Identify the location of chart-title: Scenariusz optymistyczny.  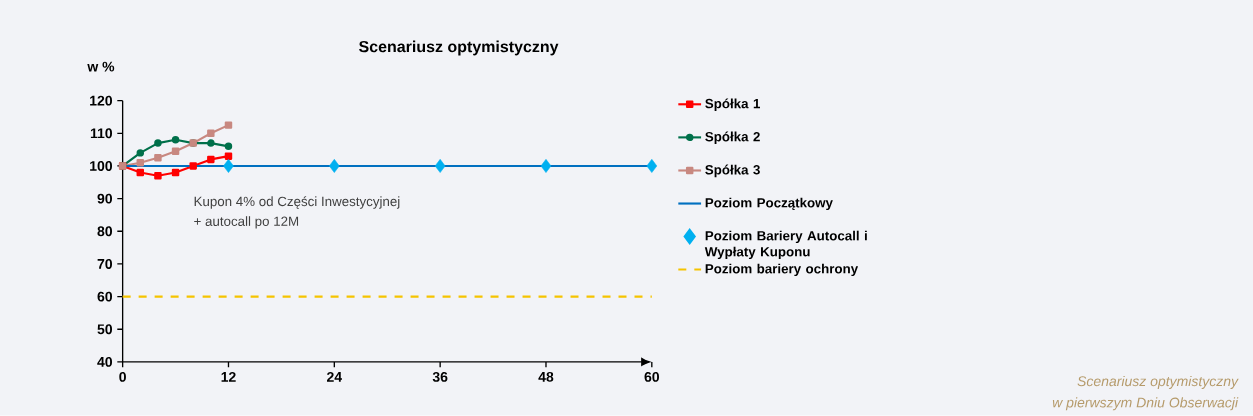
(459, 48).